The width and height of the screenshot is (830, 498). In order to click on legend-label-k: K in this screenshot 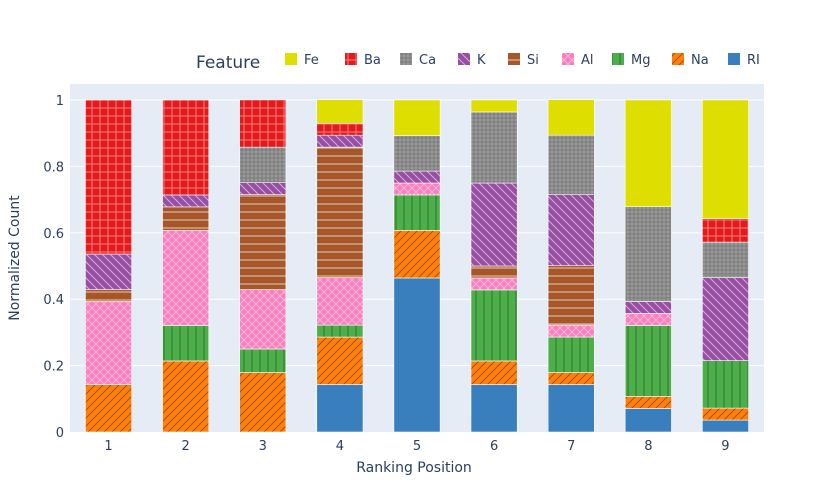, I will do `click(481, 60)`.